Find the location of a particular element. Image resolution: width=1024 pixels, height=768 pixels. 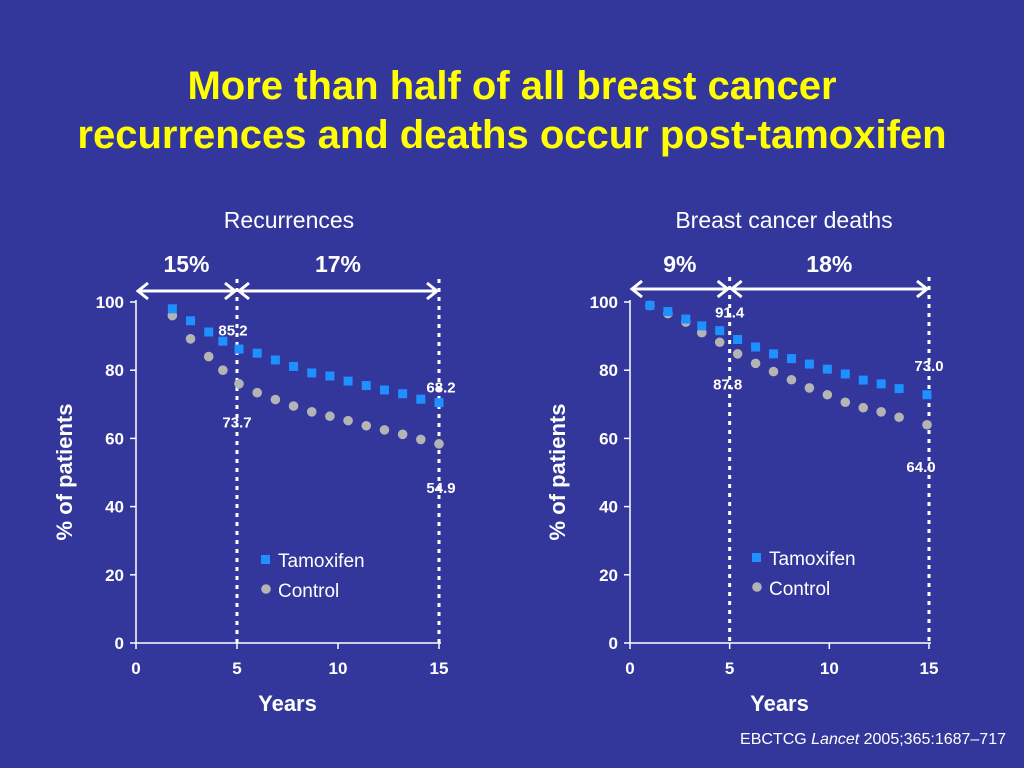

citation: EBCTCG Lancet 2005;365:1687–717 is located at coordinates (873, 740).